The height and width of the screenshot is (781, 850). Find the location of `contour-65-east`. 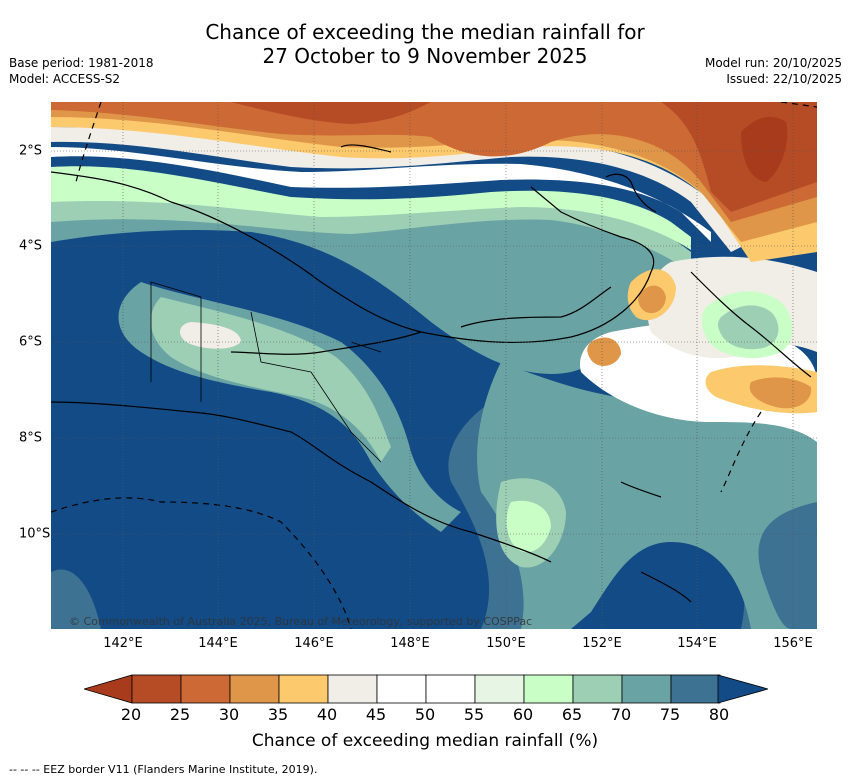

contour-65-east is located at coordinates (748, 327).